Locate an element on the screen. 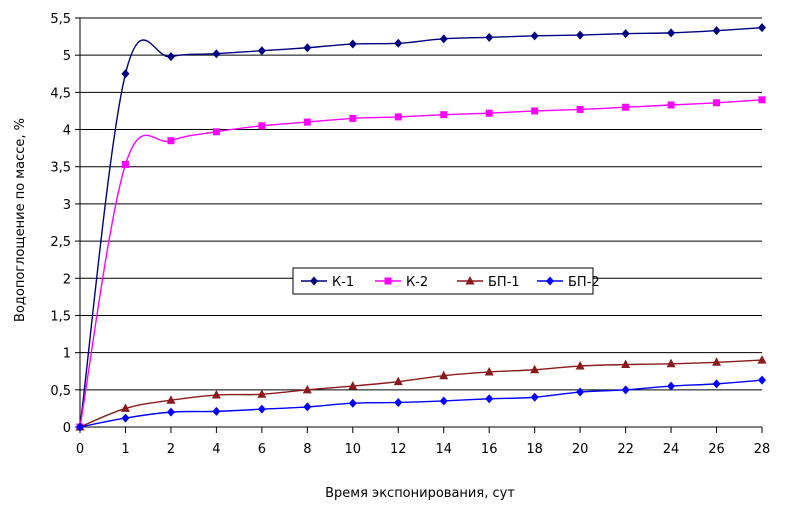  legend-item: БП-2 is located at coordinates (568, 282).